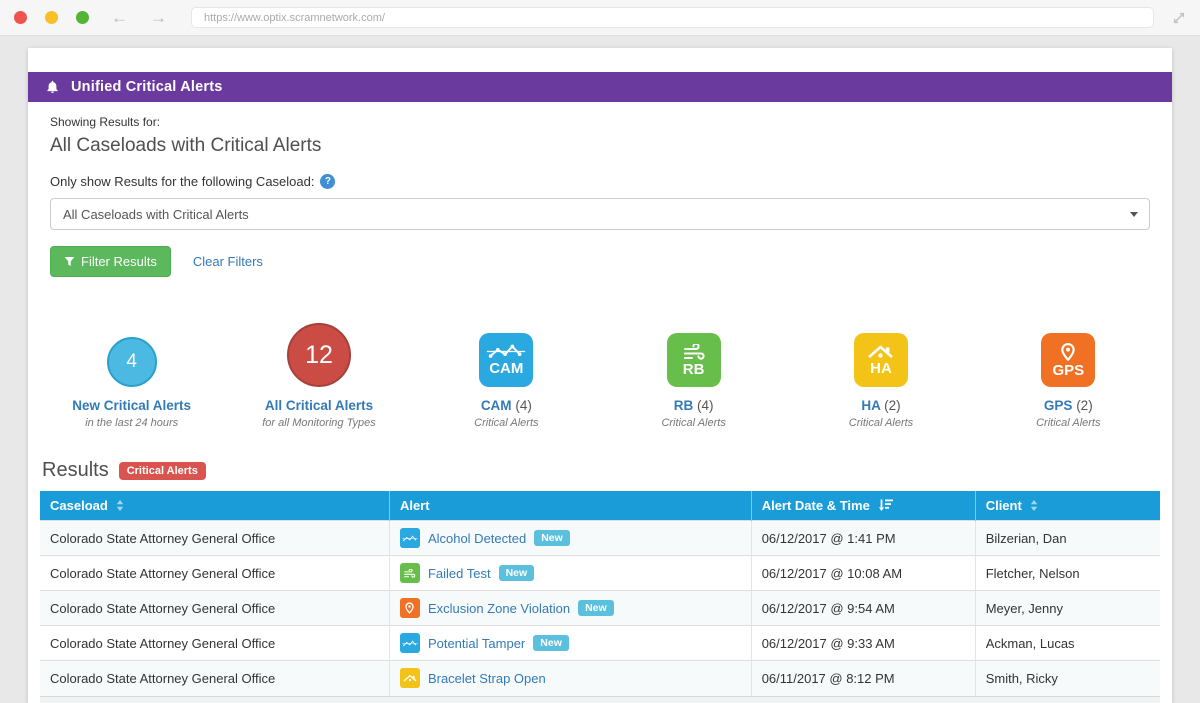 The image size is (1200, 703). I want to click on funnel-icon, so click(69, 261).